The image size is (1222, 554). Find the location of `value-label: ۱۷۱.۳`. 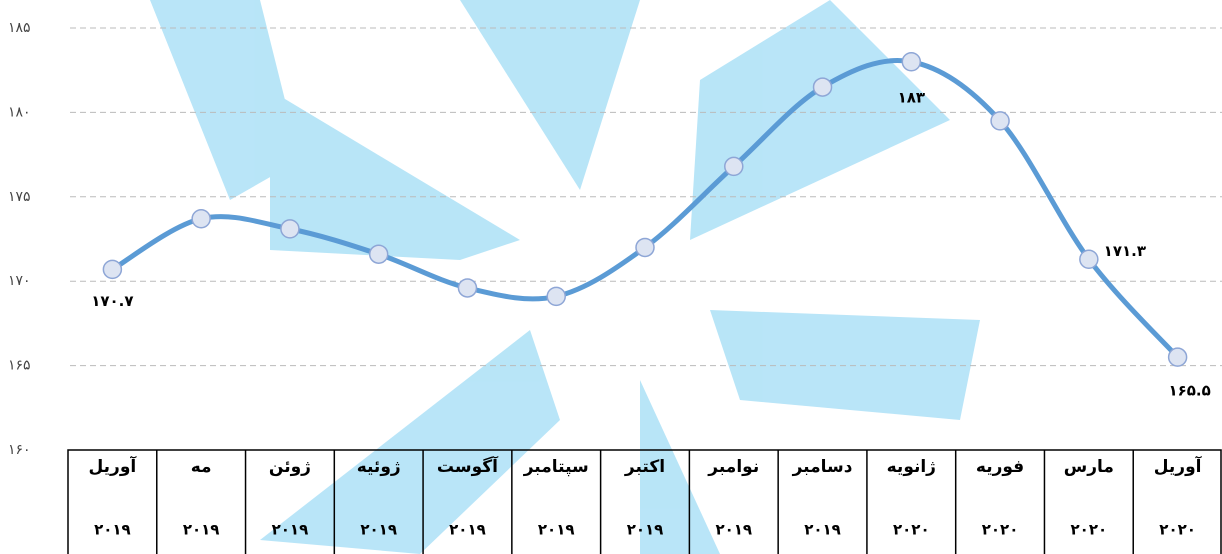

value-label: ۱۷۱.۳ is located at coordinates (1125, 251).